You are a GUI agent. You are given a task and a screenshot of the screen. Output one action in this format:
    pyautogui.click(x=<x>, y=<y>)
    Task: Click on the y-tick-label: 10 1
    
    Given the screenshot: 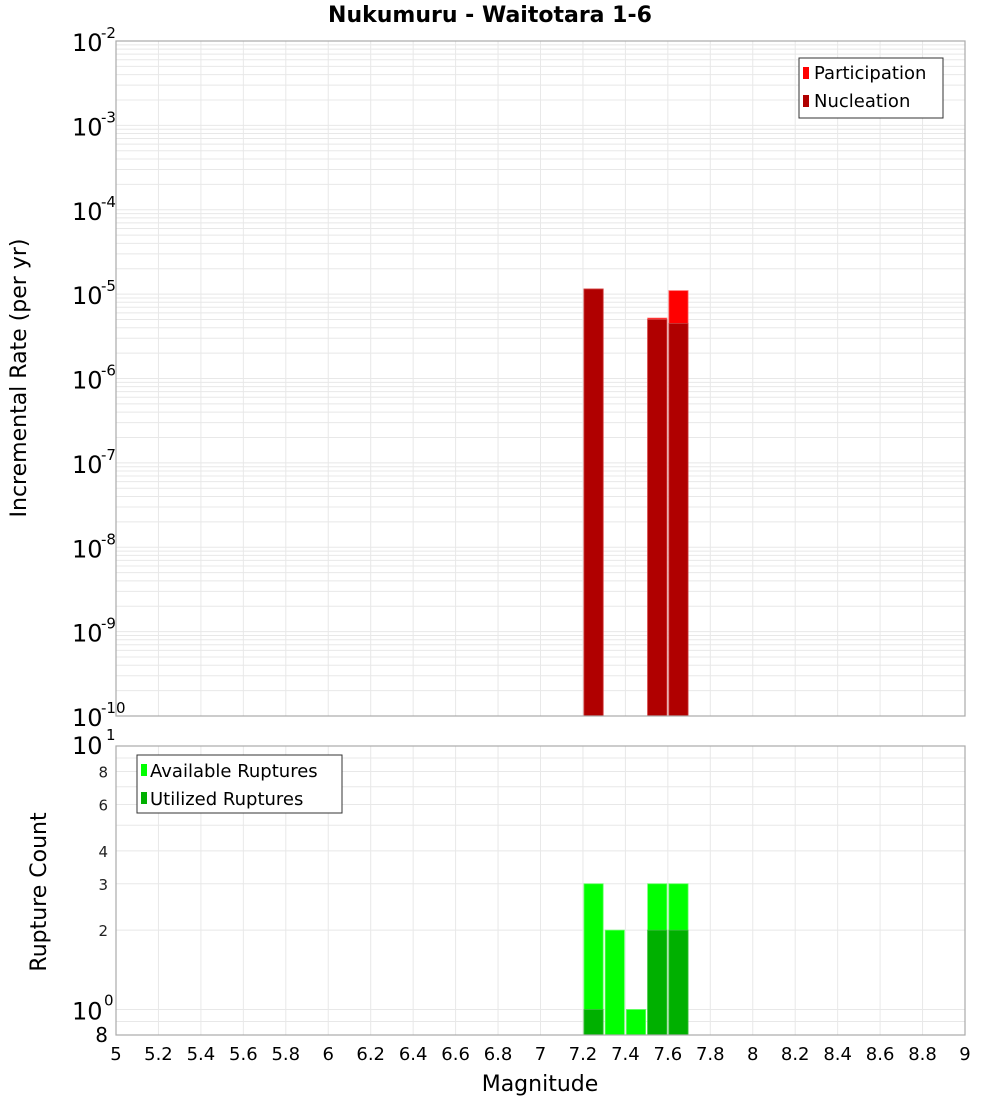 What is the action you would take?
    pyautogui.click(x=94, y=743)
    